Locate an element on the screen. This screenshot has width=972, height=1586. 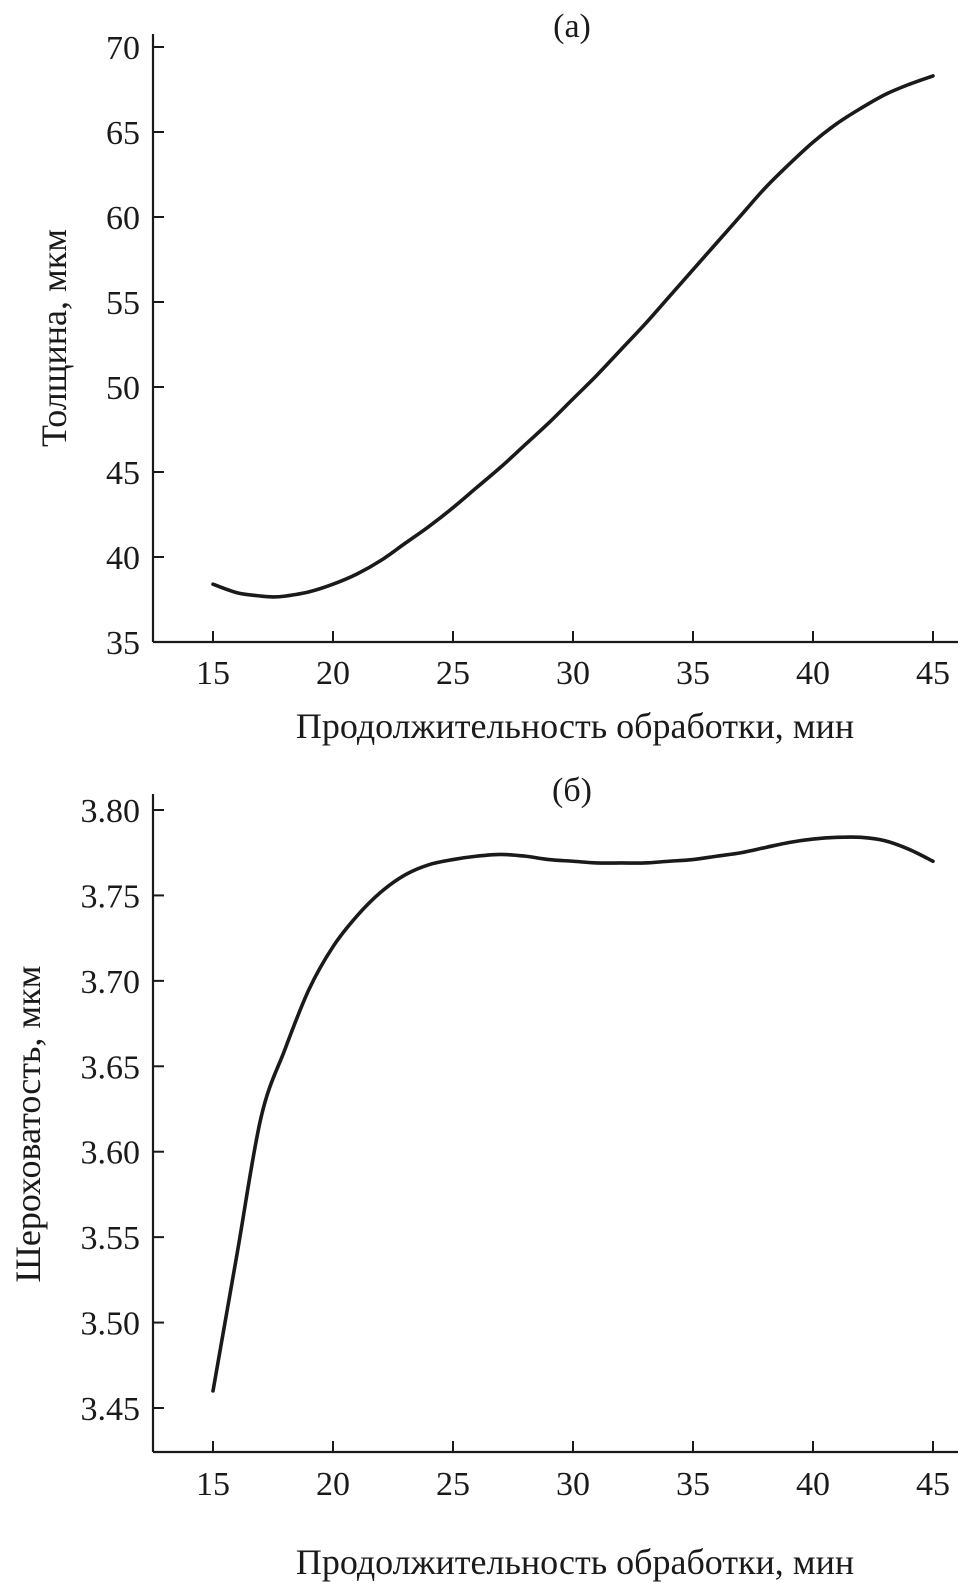
panel-b-title: (б) is located at coordinates (572, 790).